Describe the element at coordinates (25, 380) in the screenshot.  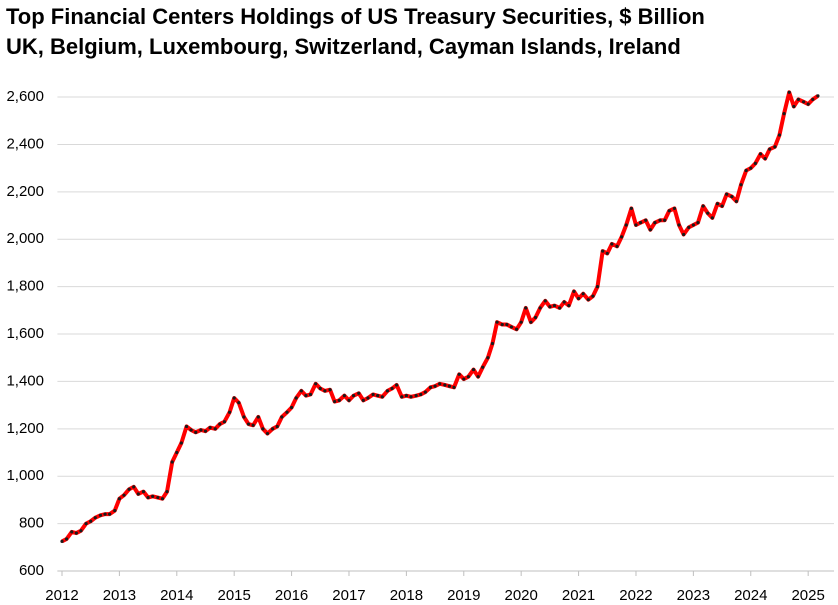
I see `y-tick-label: 1,400` at that location.